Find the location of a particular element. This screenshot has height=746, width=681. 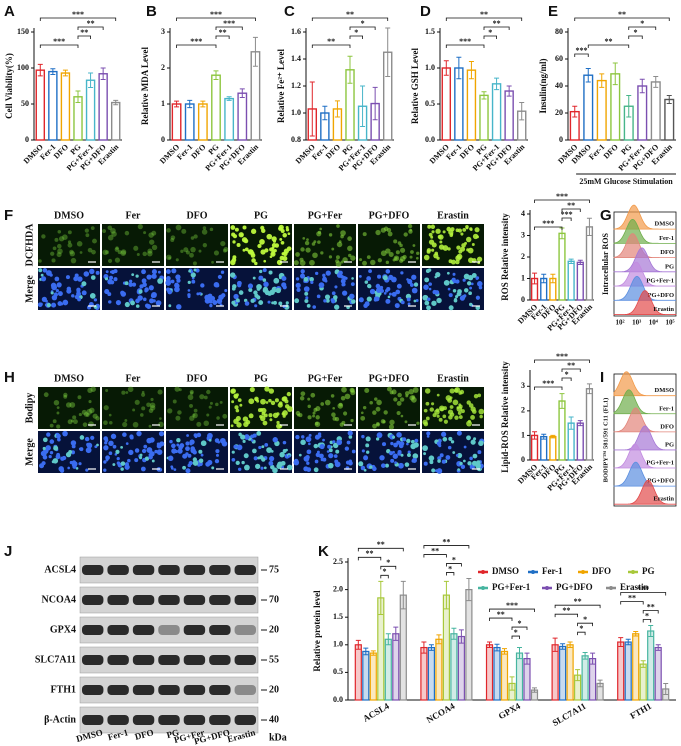

panel-letter: B is located at coordinates (151, 11).